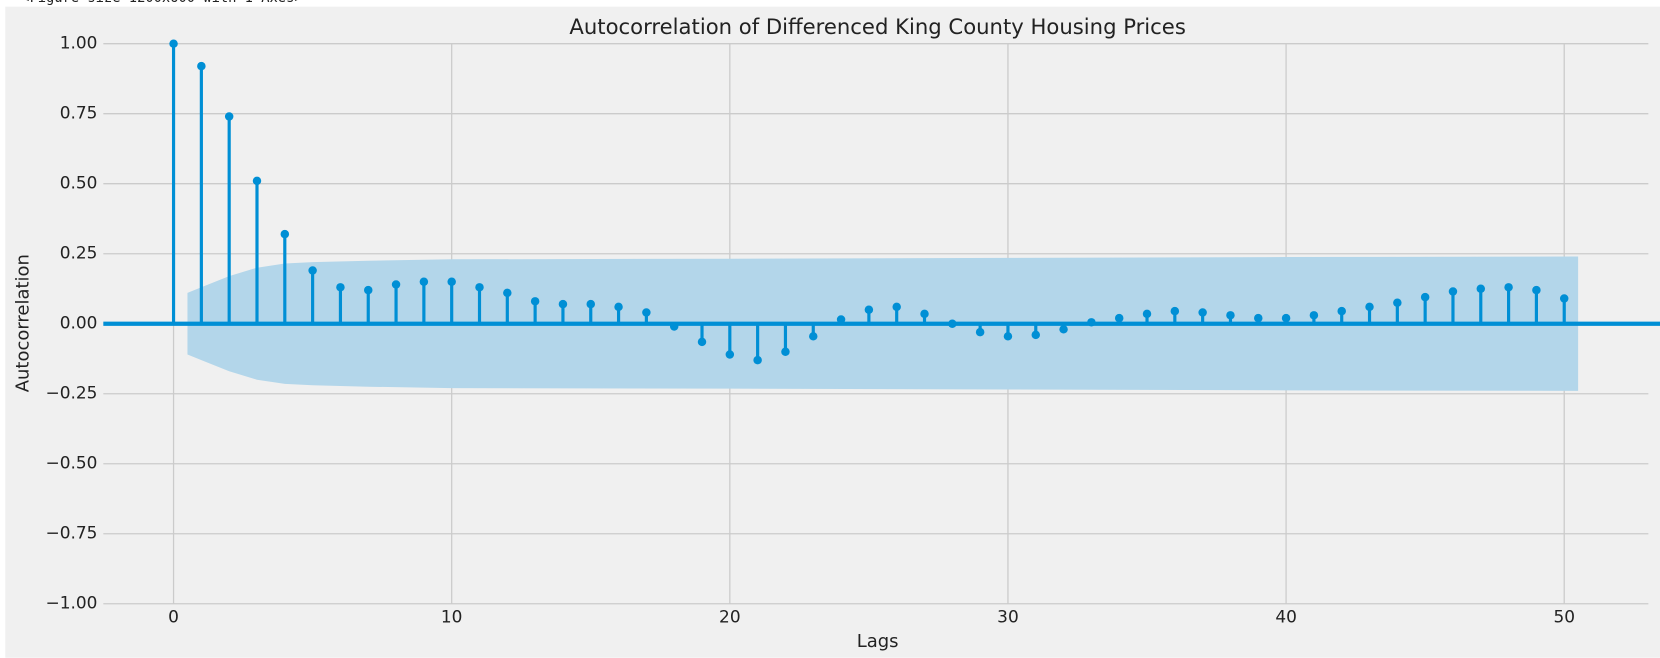 The width and height of the screenshot is (1660, 658). I want to click on x-tick-label: 20, so click(730, 616).